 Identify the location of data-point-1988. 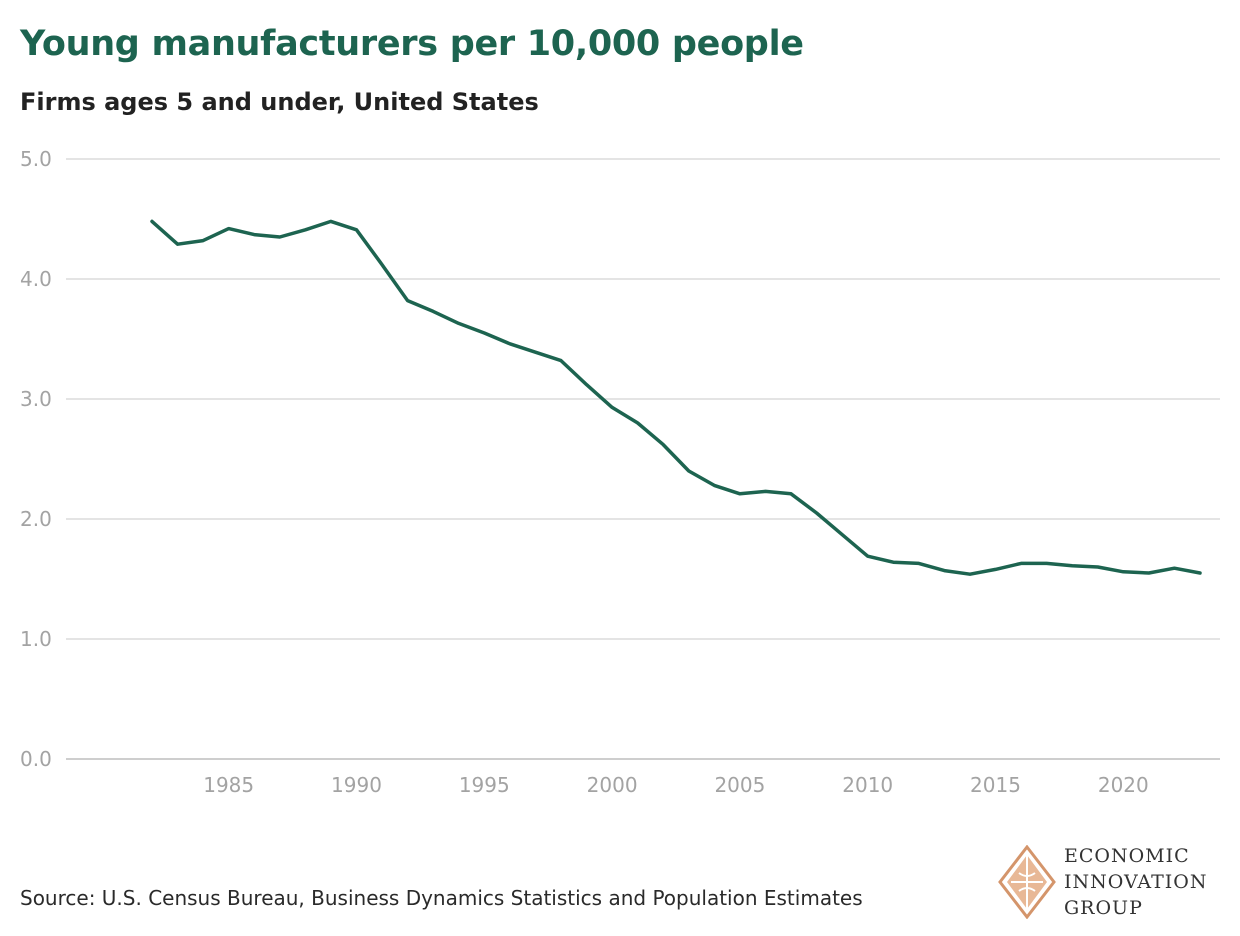
(305, 230).